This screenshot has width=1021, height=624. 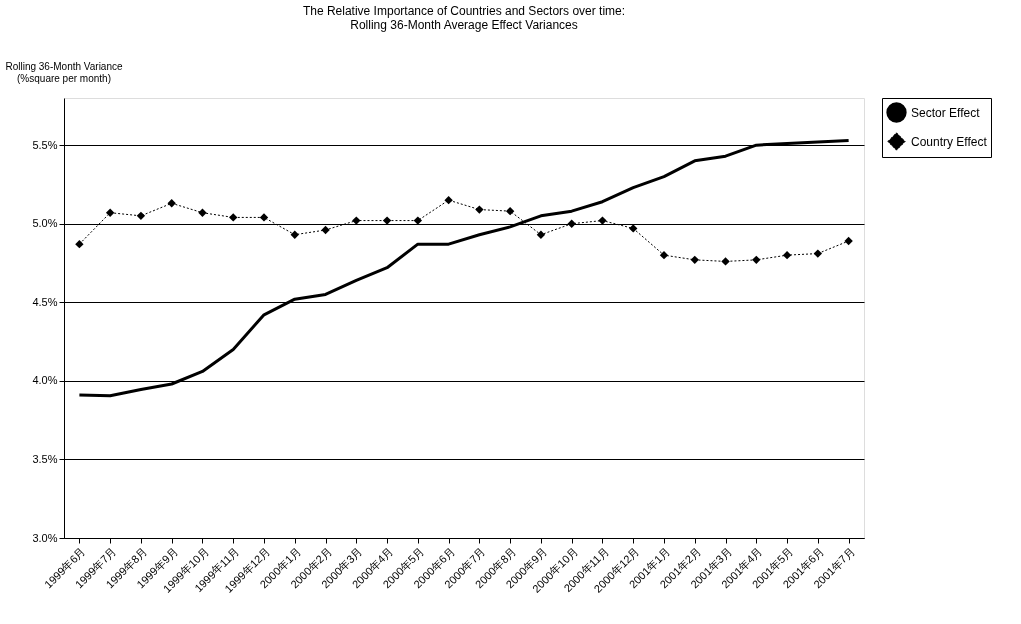 What do you see at coordinates (45, 301) in the screenshot?
I see `y-tick-label: 4.5%` at bounding box center [45, 301].